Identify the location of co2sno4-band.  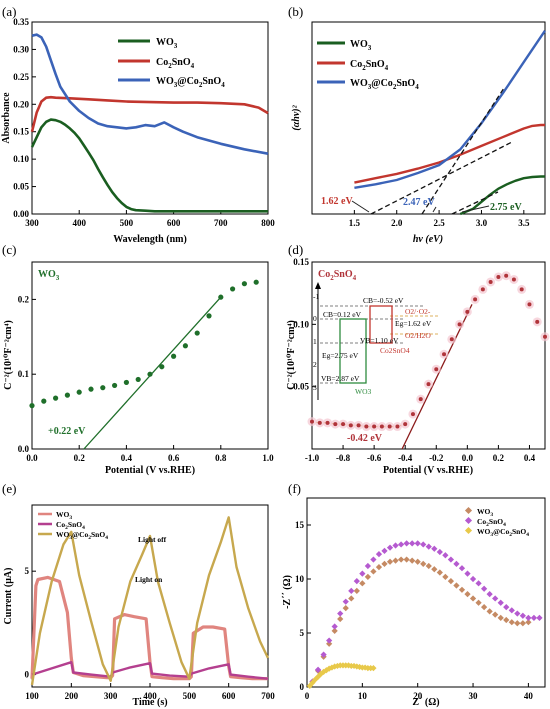
(381, 324).